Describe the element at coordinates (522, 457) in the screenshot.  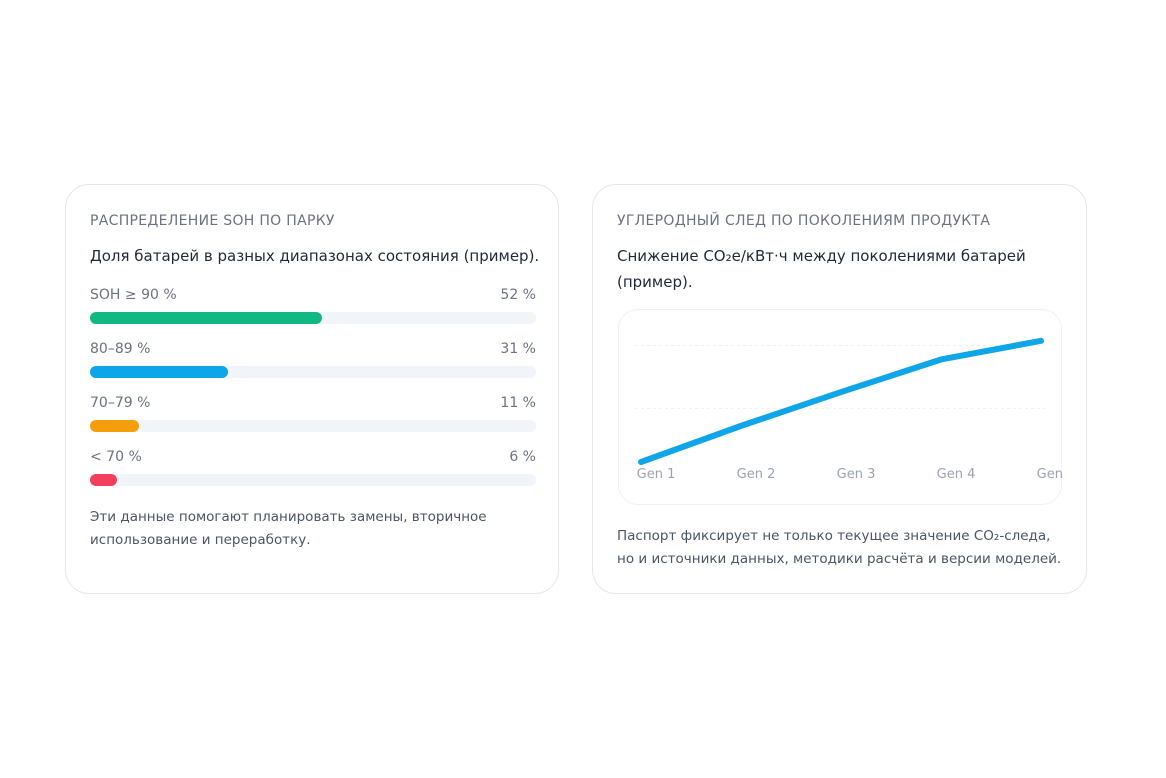
I see `soh-percent-value: 6 %` at that location.